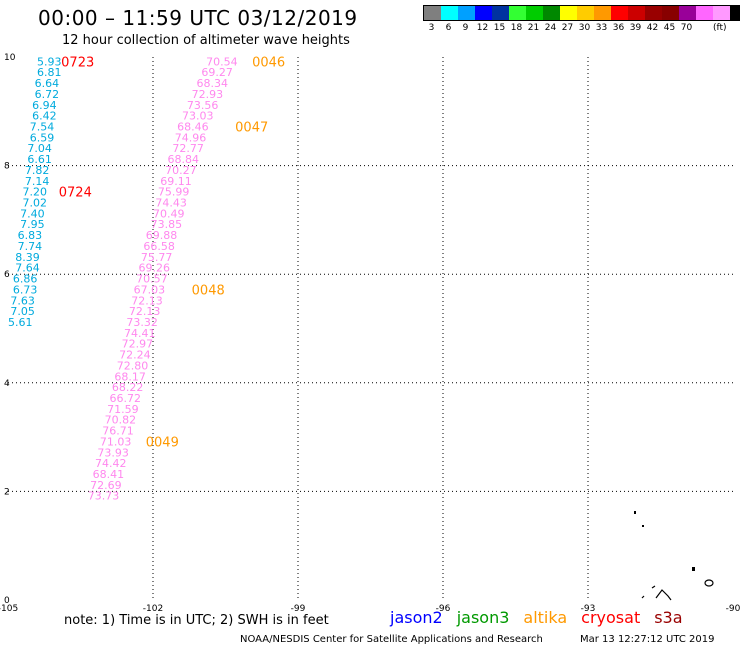  Describe the element at coordinates (171, 203) in the screenshot. I see `swh-value-altika: 74.43` at that location.